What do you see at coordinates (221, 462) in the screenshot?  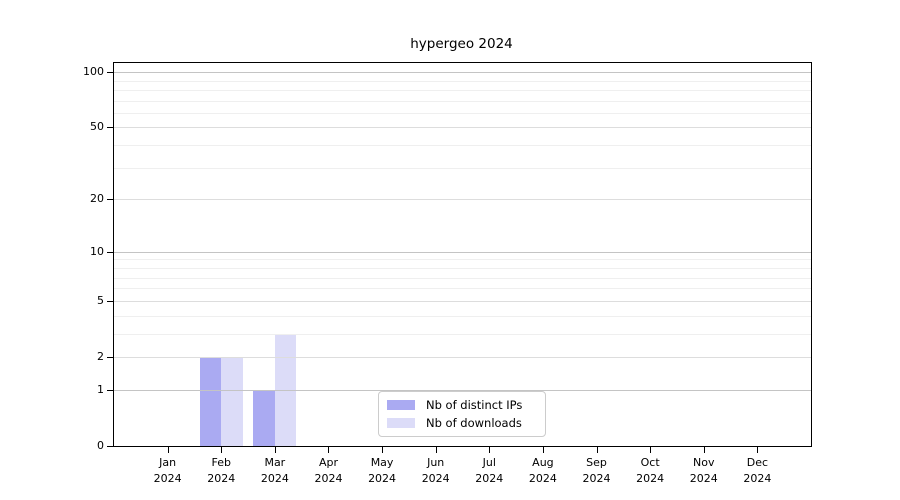 I see `x-tick-month: Feb` at bounding box center [221, 462].